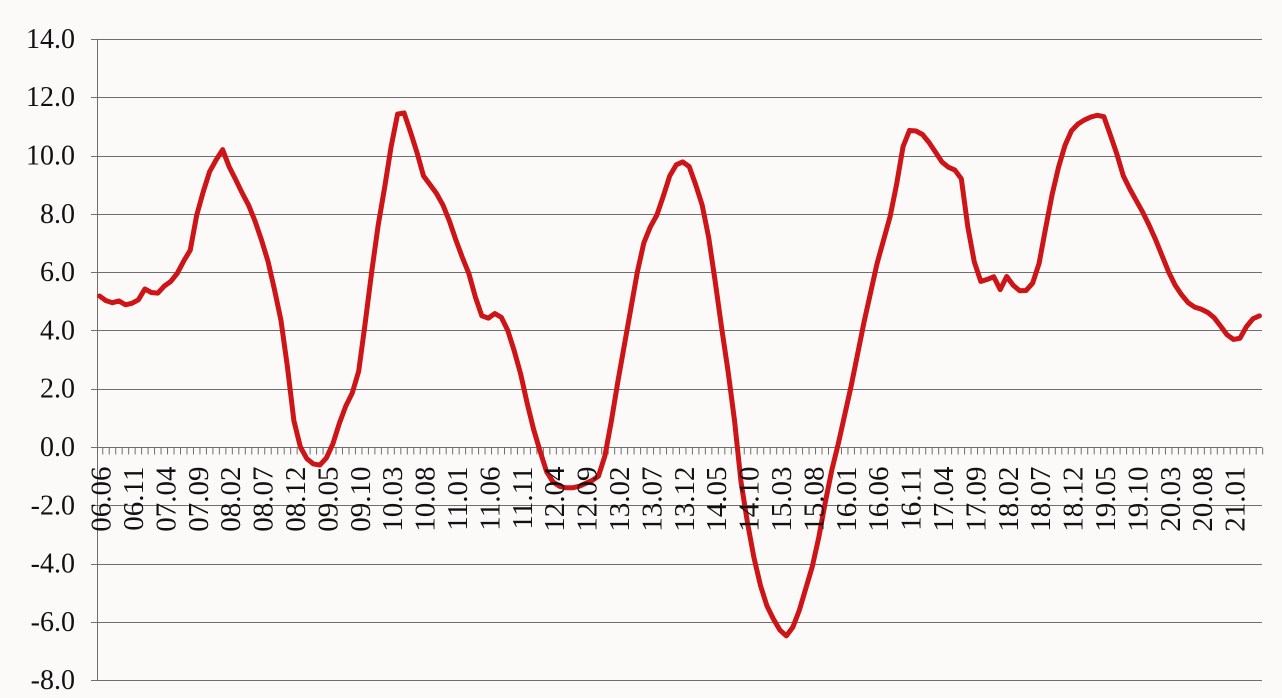 This screenshot has height=698, width=1282. Describe the element at coordinates (166, 499) in the screenshot. I see `svg-text: 07.04` at that location.